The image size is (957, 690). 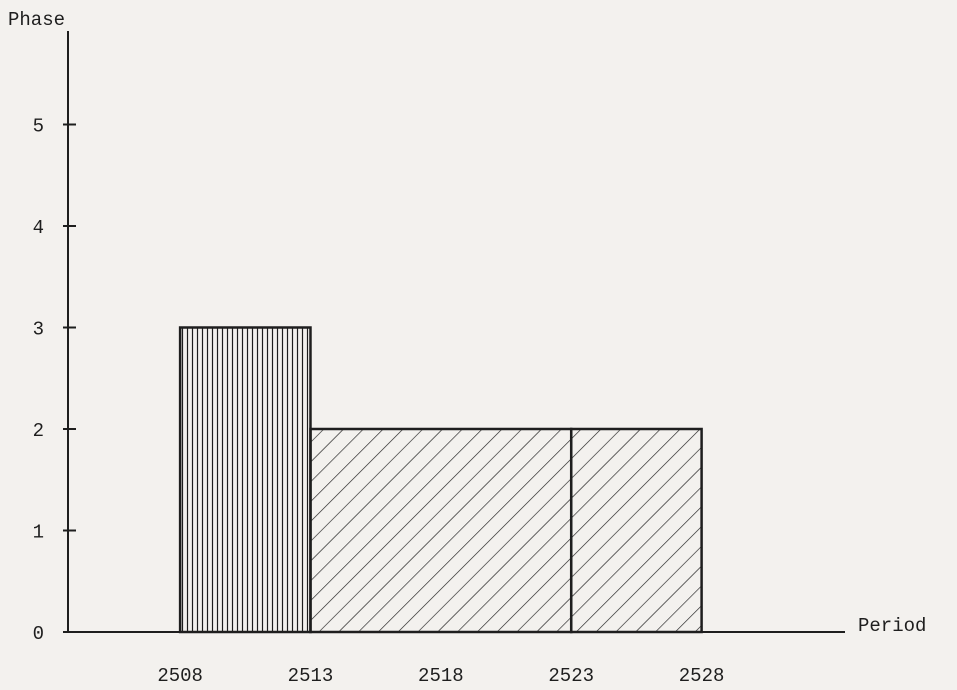 I want to click on y-axis-label: Phase, so click(x=36, y=20).